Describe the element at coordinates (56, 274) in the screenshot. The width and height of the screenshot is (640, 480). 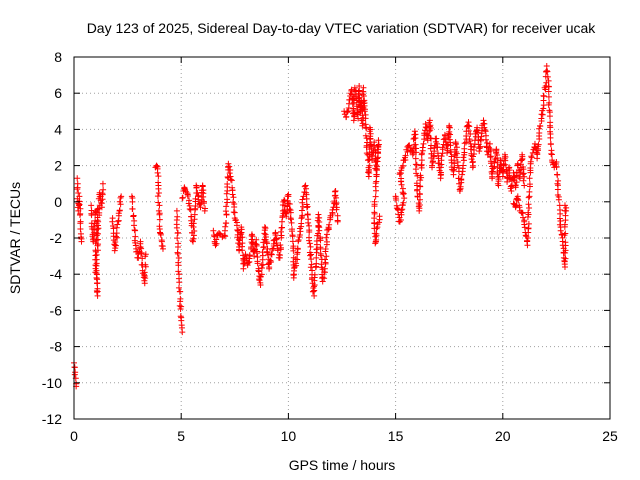
I see `y-tick-label: -4` at that location.